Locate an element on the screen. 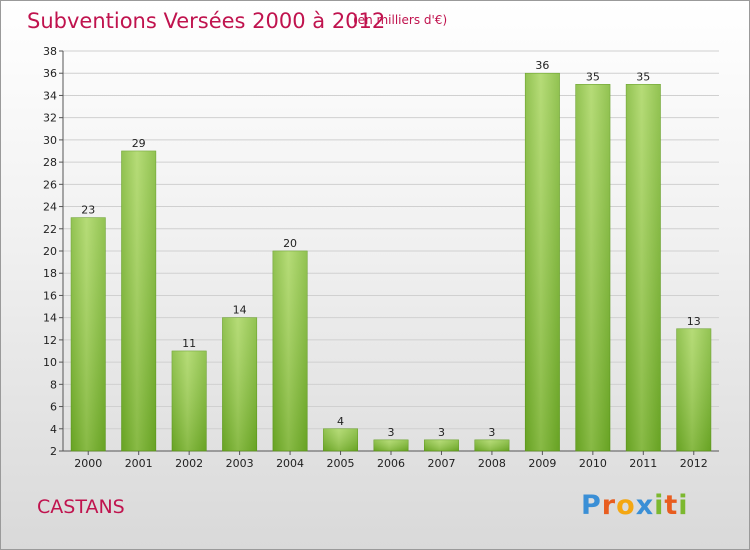 The width and height of the screenshot is (750, 550). x-tick-label: 2005 is located at coordinates (341, 463).